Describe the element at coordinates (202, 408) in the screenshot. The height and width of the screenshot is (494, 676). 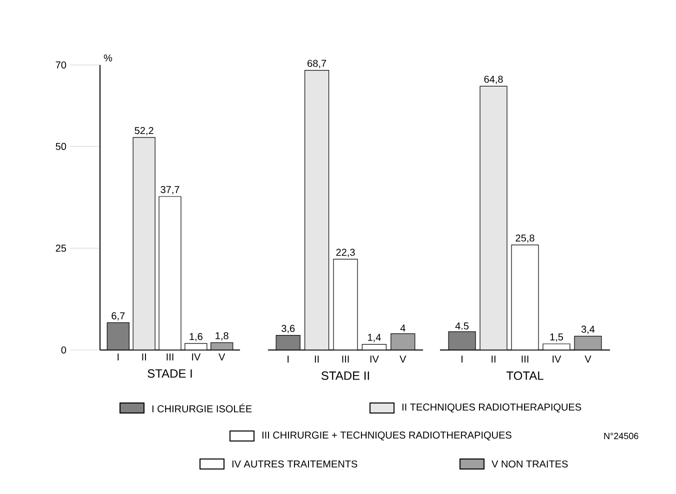
I see `text: I CHIRURGIE ISOLÉE` at that location.